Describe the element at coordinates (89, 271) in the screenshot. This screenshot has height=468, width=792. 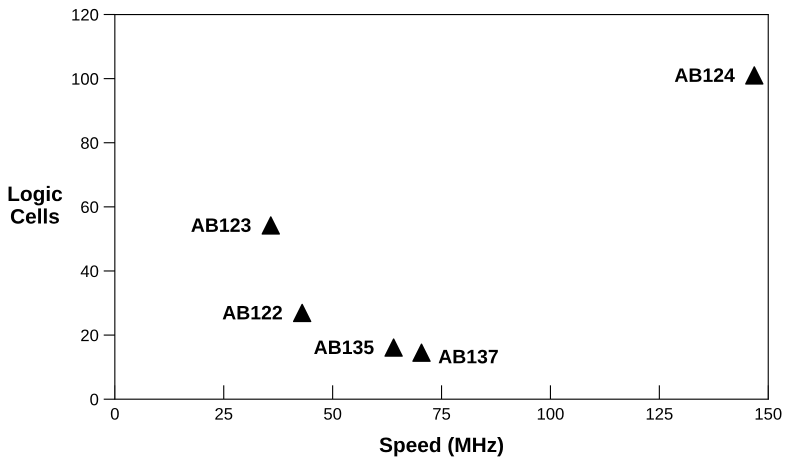
I see `y-tick-label: 40` at that location.